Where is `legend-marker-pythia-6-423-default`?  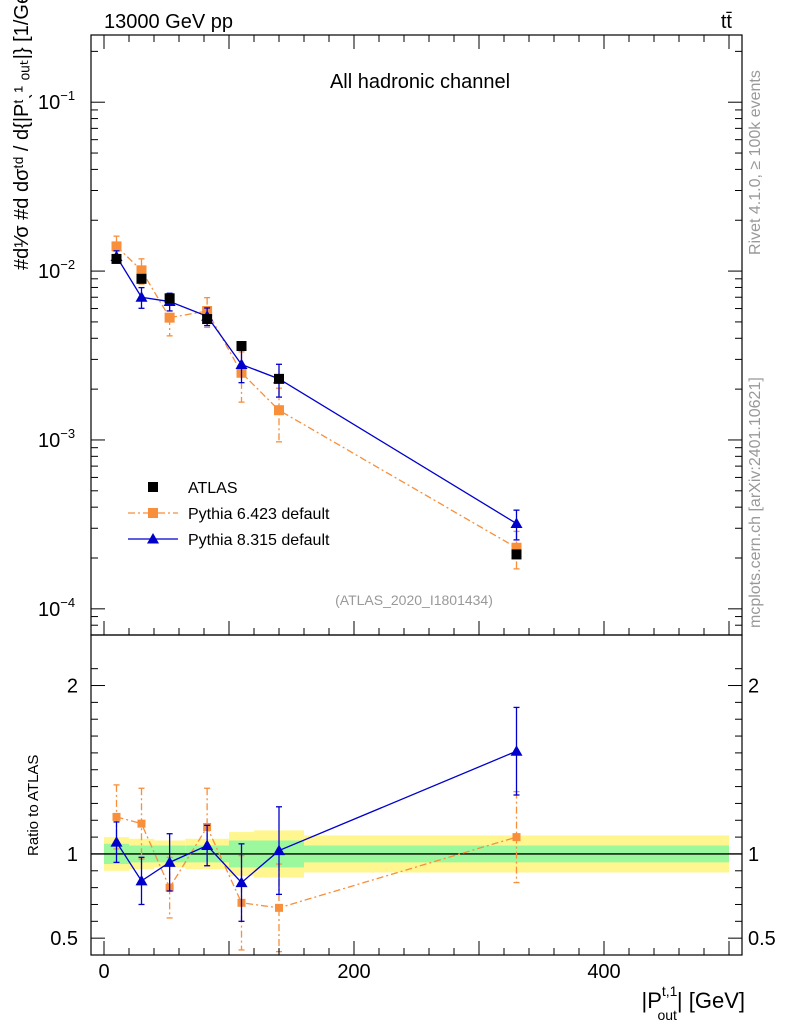
legend-marker-pythia-6-423-default is located at coordinates (153, 513).